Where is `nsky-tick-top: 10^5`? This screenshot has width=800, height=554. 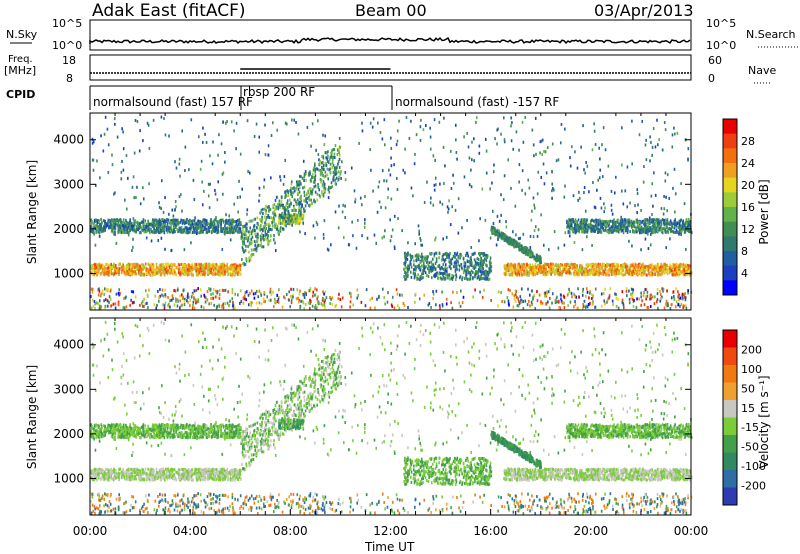 nsky-tick-top: 10^5 is located at coordinates (67, 23).